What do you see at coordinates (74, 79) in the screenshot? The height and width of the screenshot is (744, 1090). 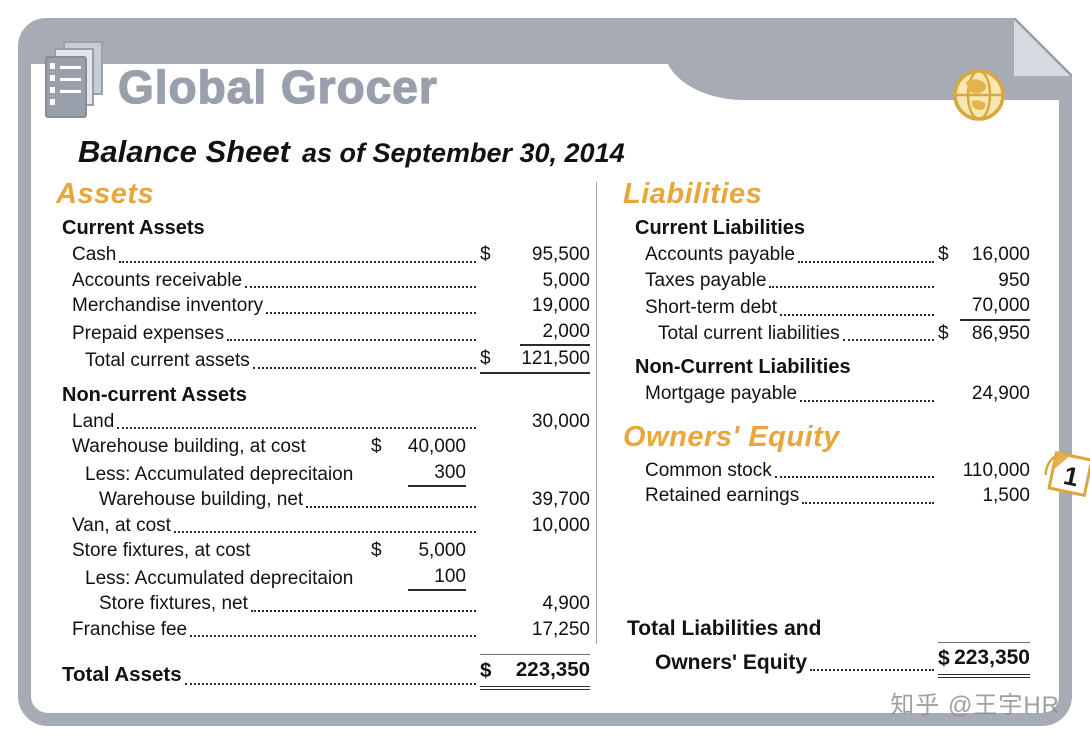 I see `document-icon` at bounding box center [74, 79].